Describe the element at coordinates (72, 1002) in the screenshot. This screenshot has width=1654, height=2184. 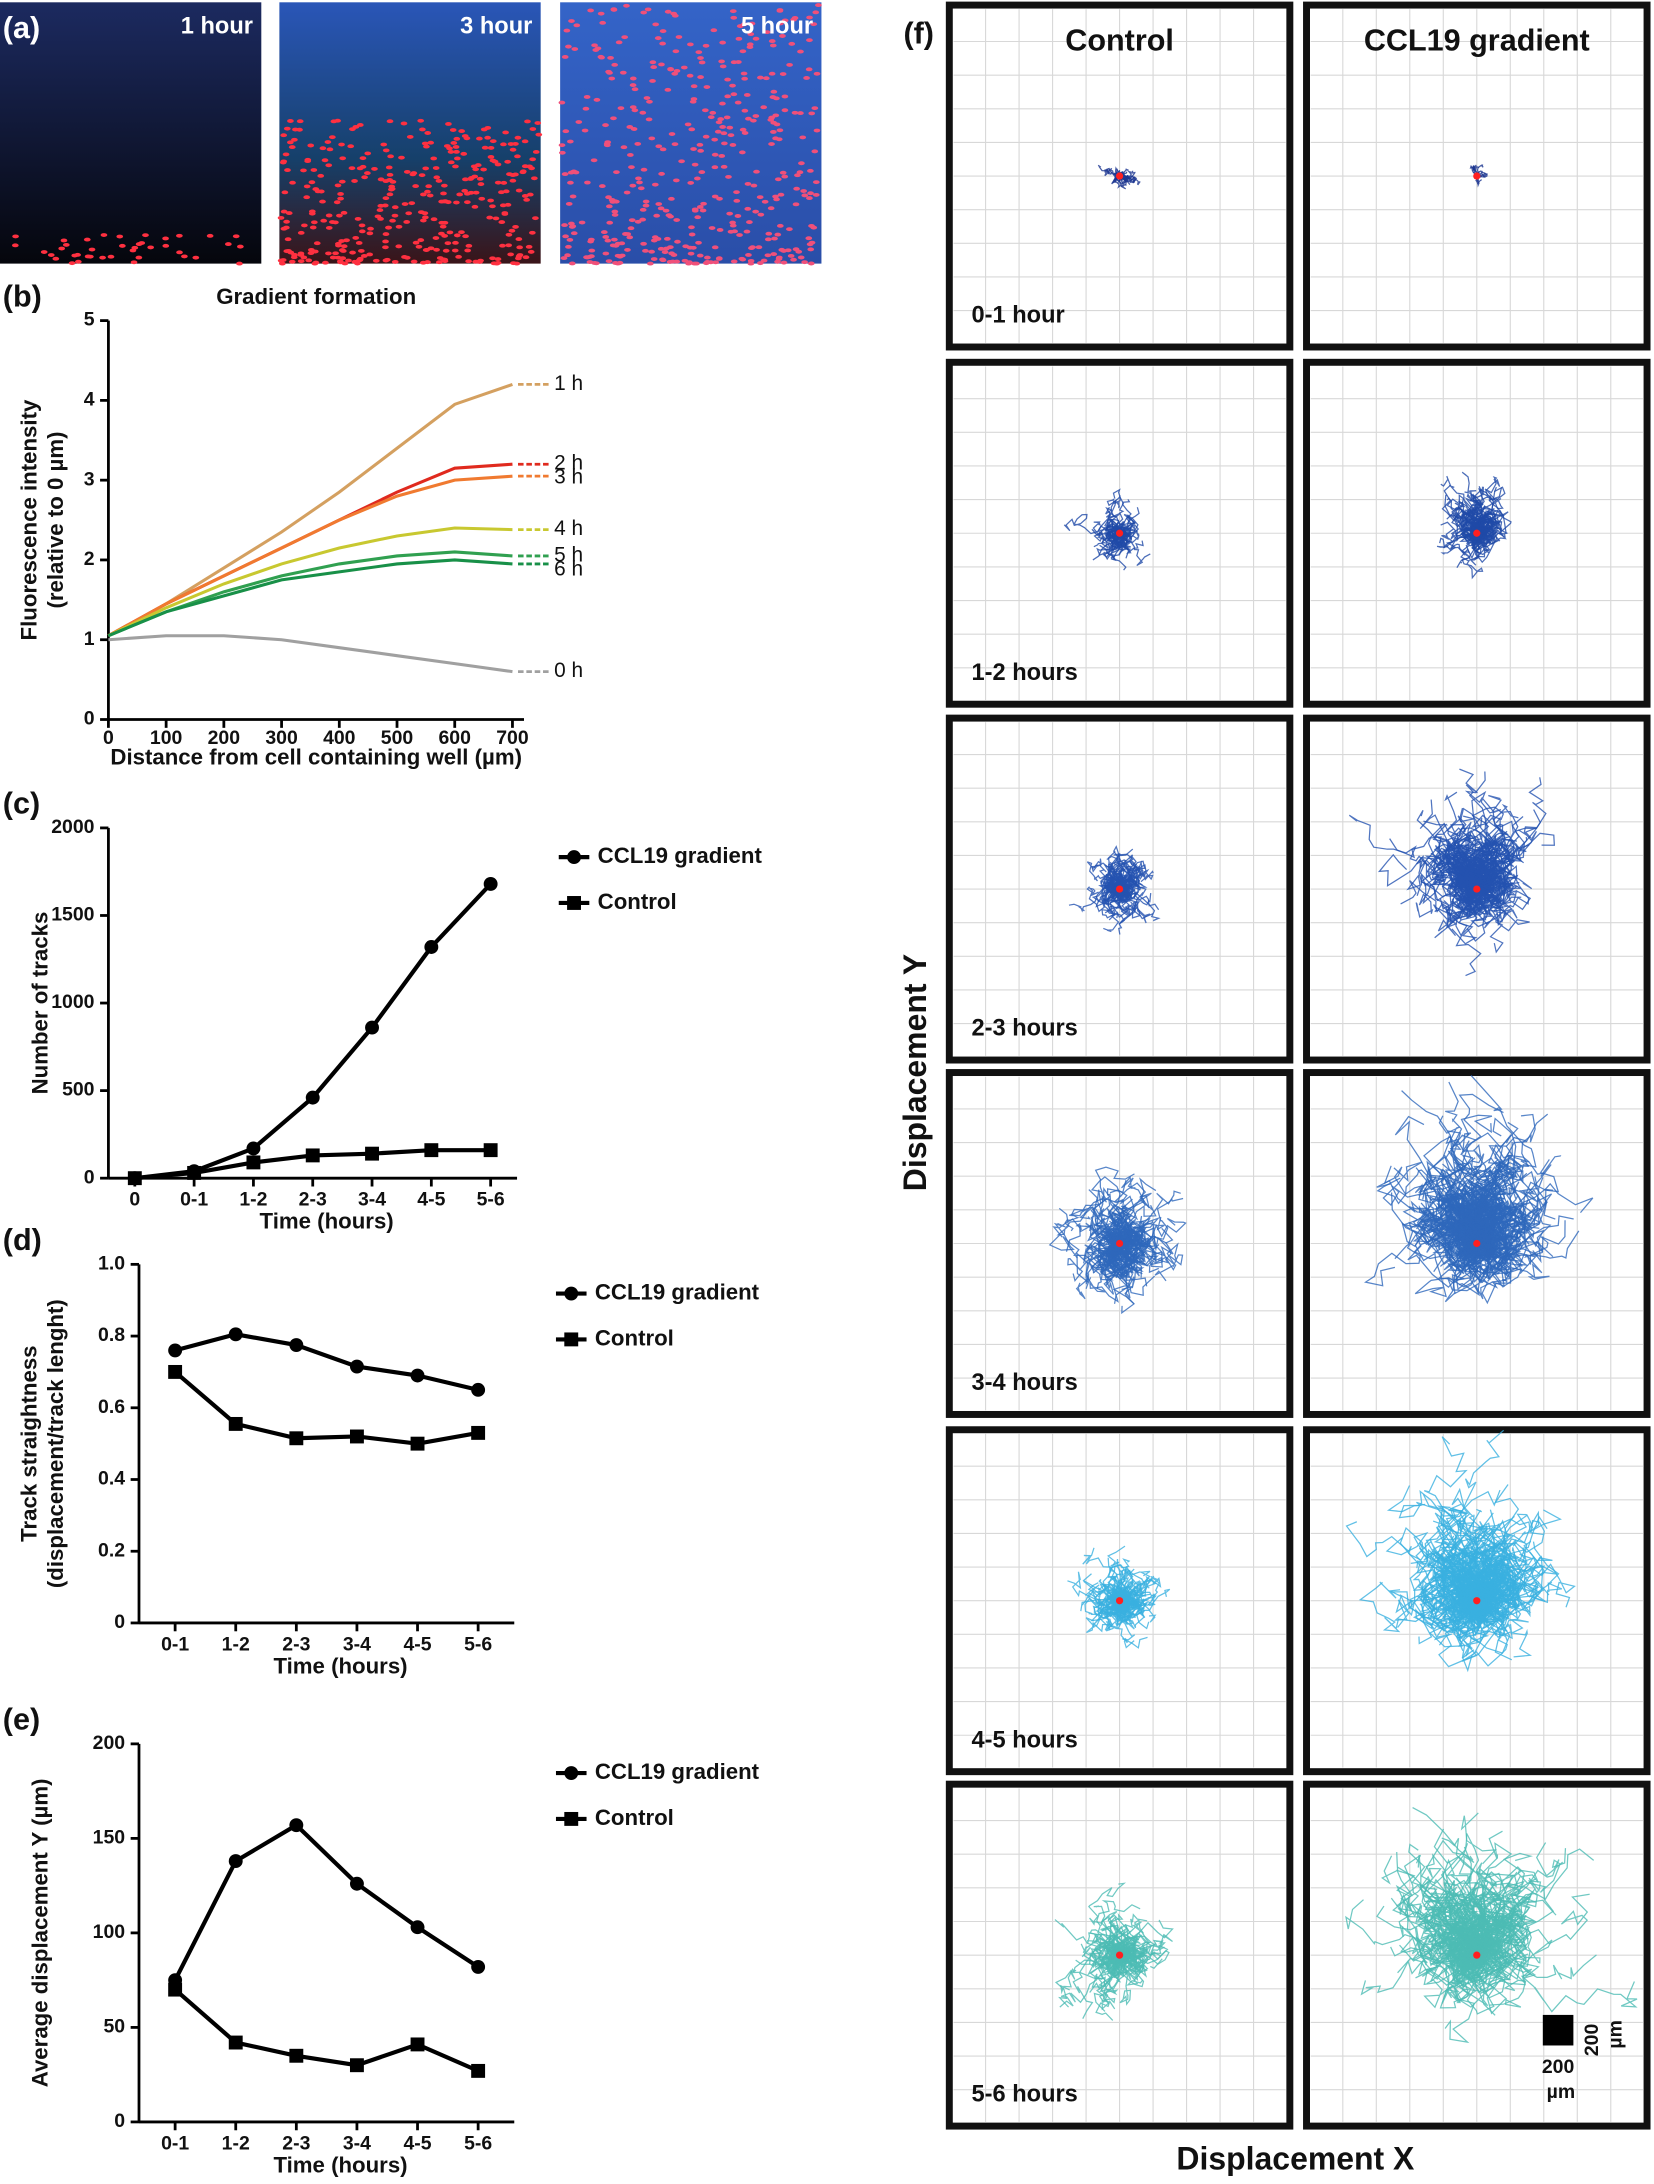
I see `y-tick-label: 1000` at that location.